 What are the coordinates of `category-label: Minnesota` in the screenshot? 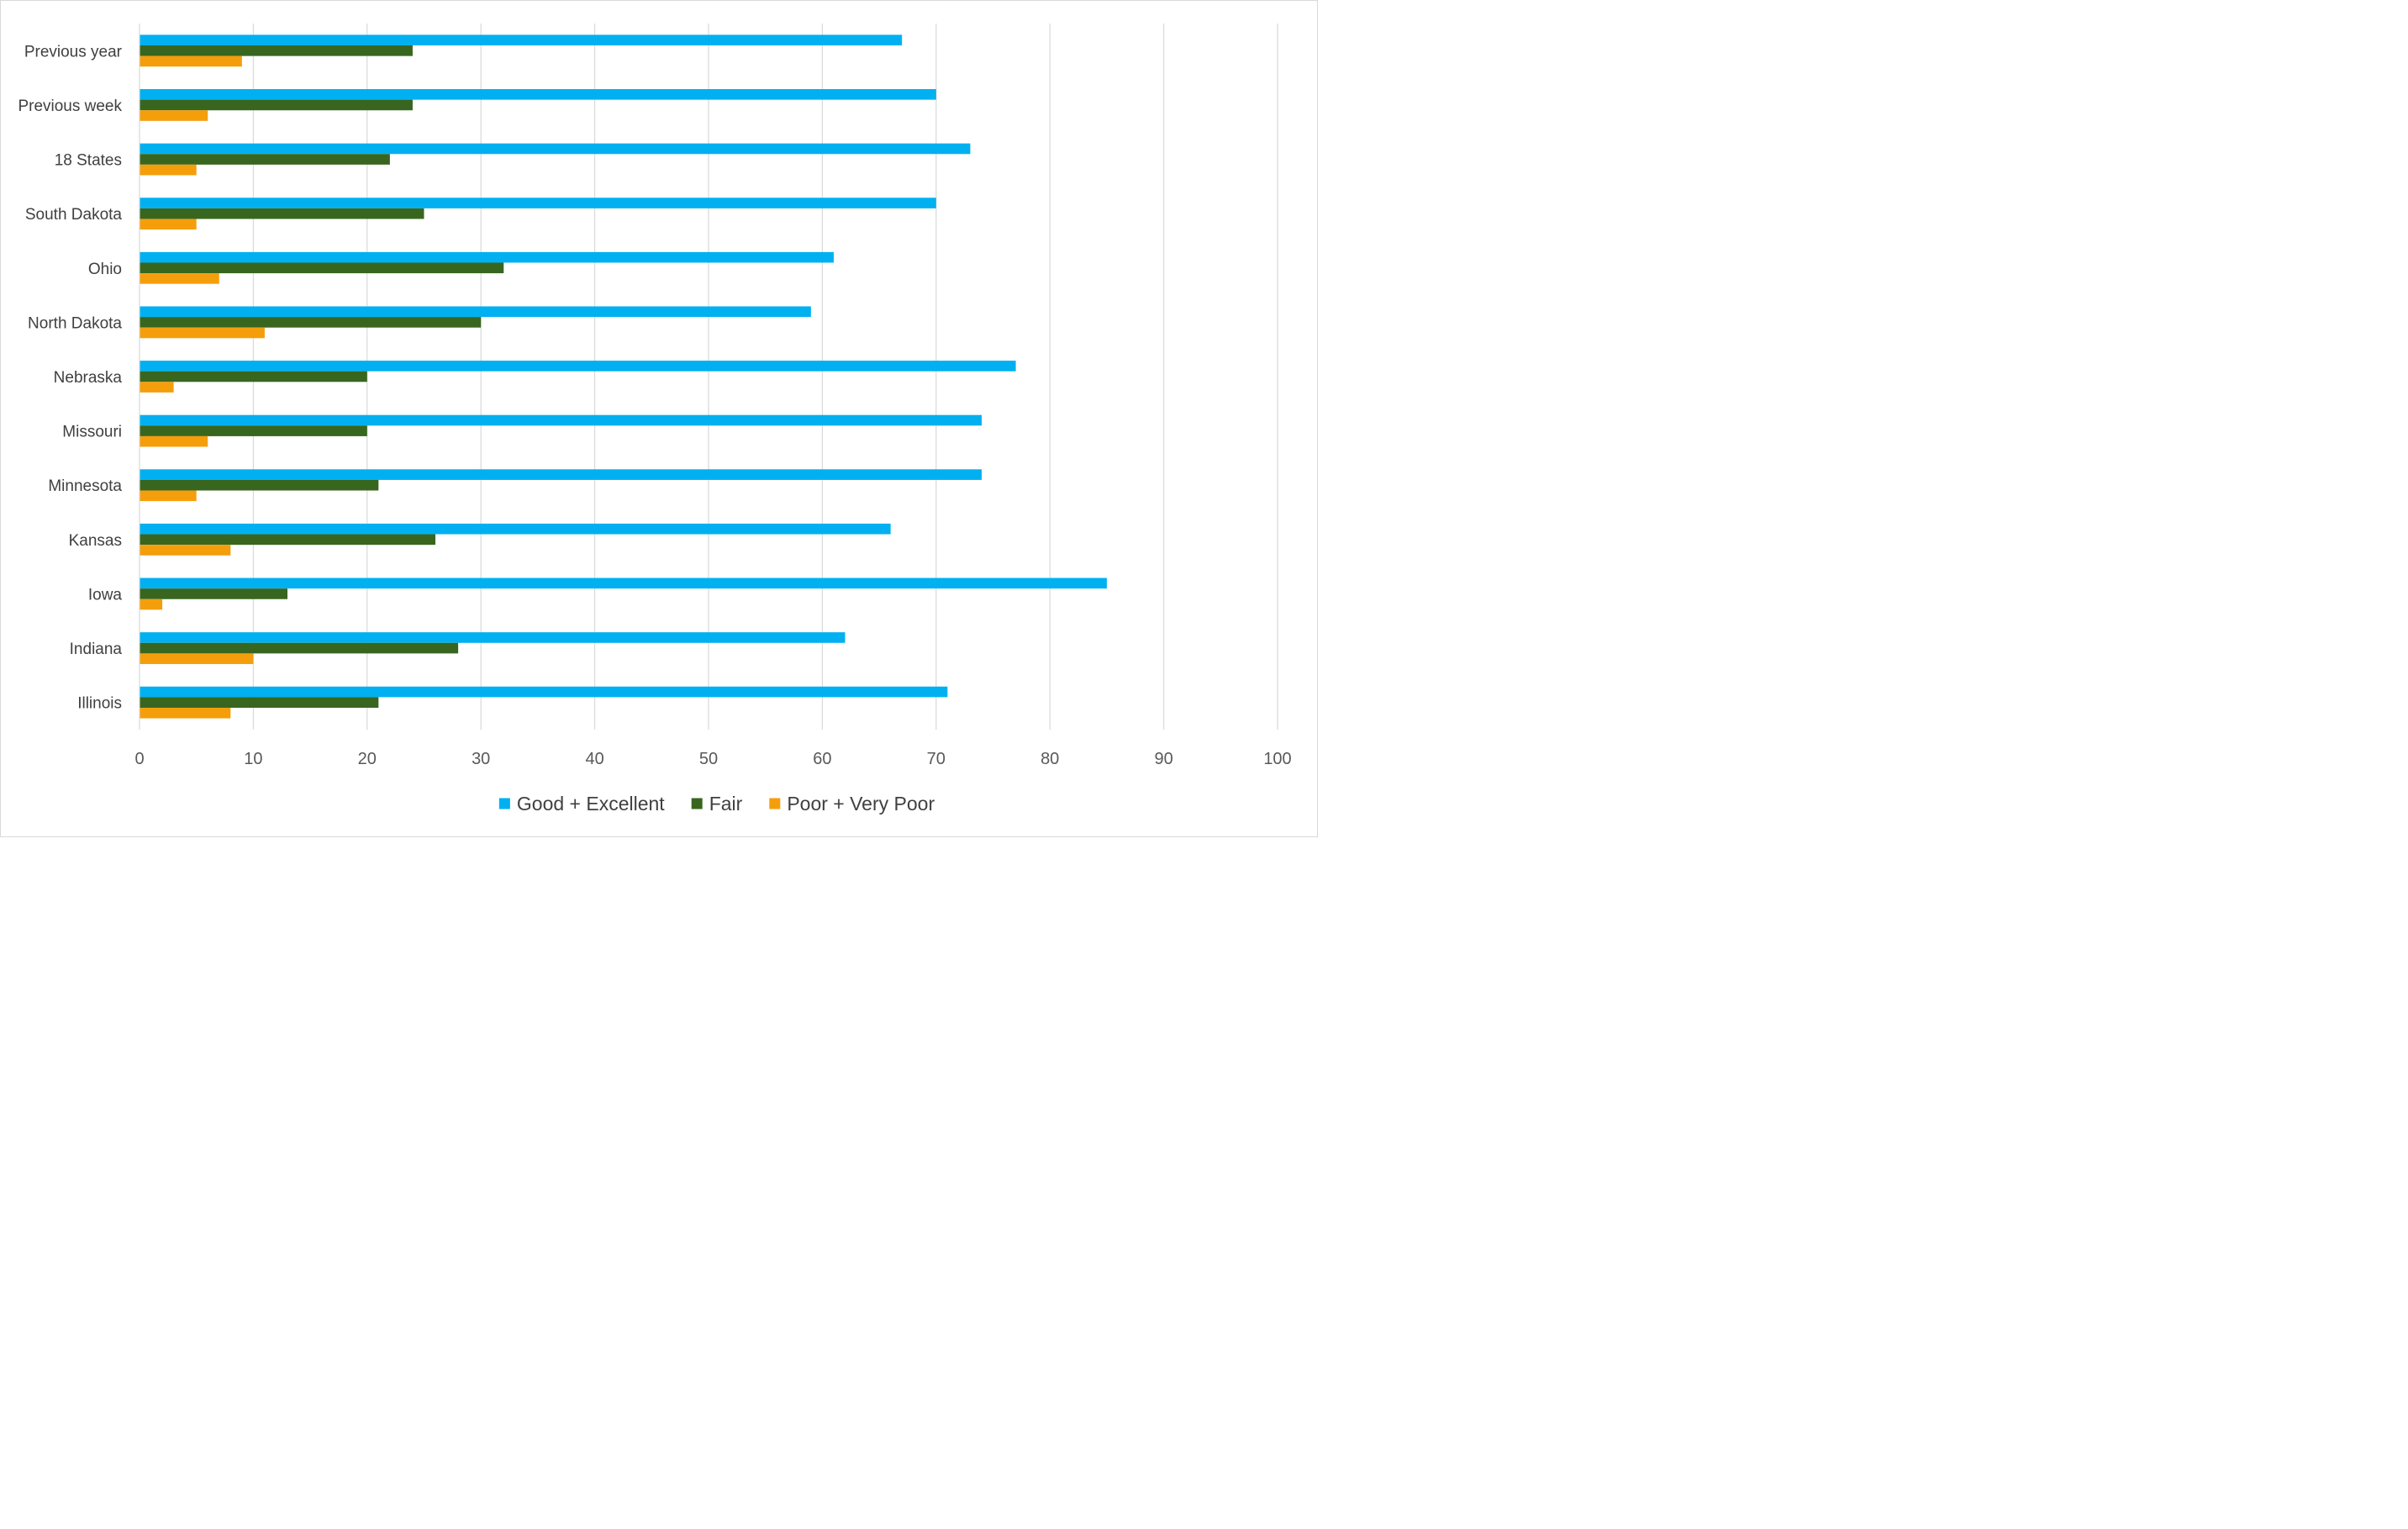 It's located at (85, 486).